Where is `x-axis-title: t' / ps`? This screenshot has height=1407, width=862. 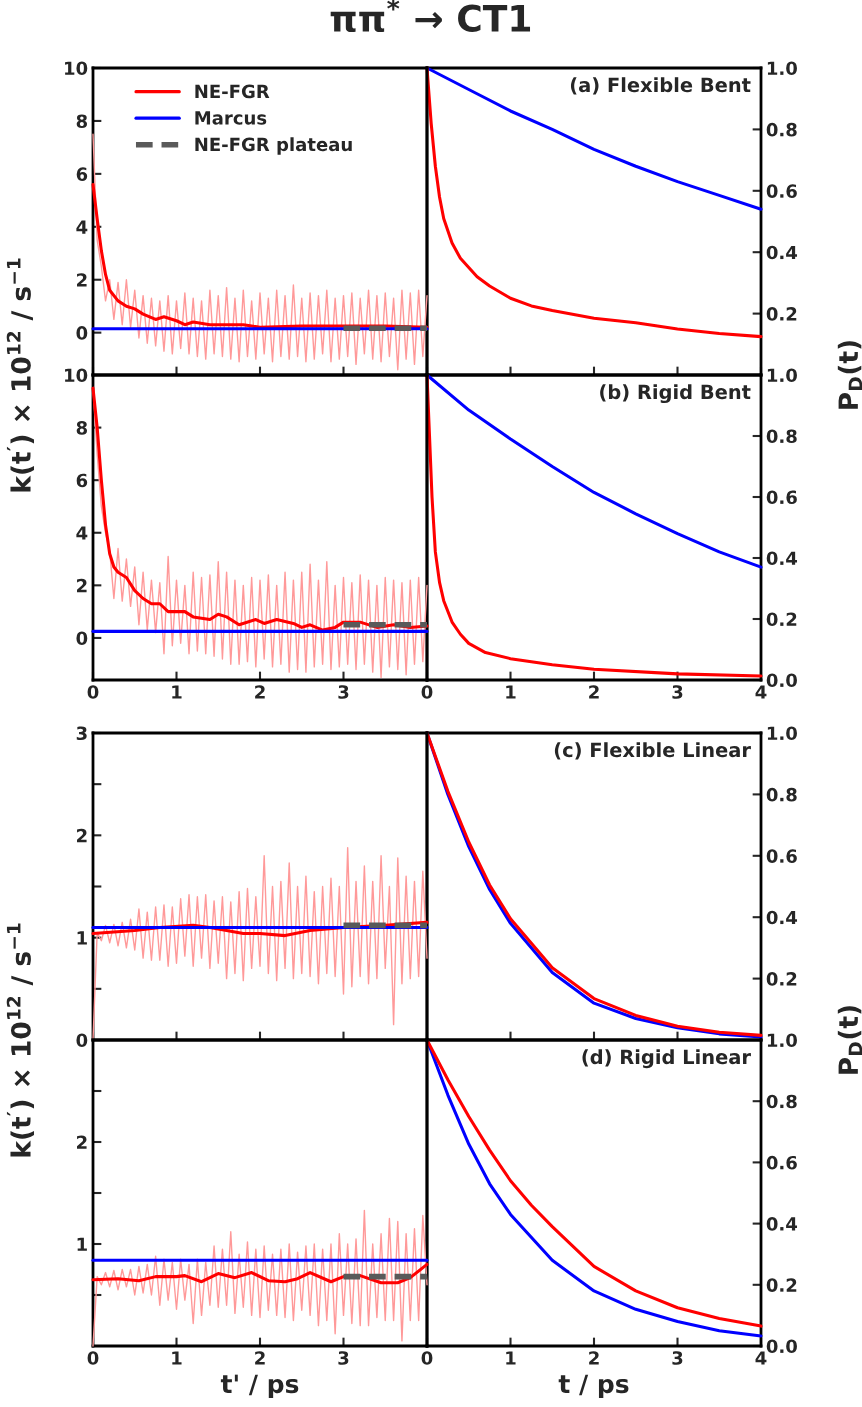 x-axis-title: t' / ps is located at coordinates (259, 1386).